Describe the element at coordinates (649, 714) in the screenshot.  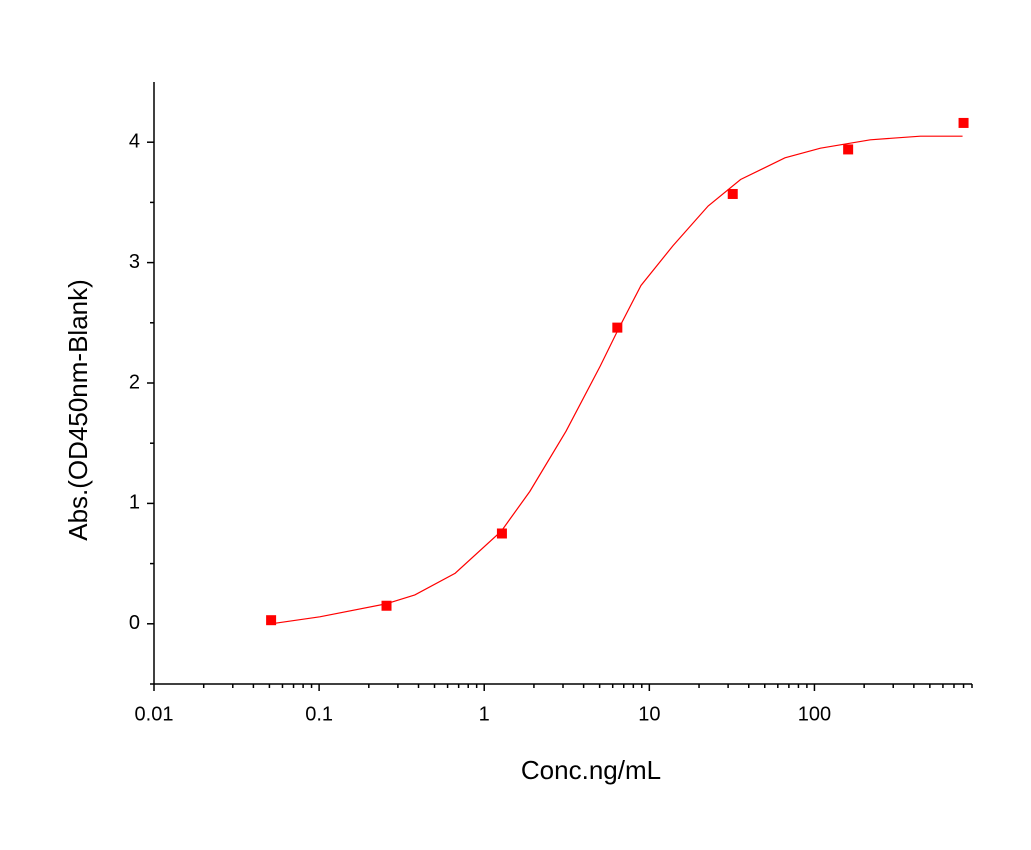
I see `x-tick-label: 10` at that location.